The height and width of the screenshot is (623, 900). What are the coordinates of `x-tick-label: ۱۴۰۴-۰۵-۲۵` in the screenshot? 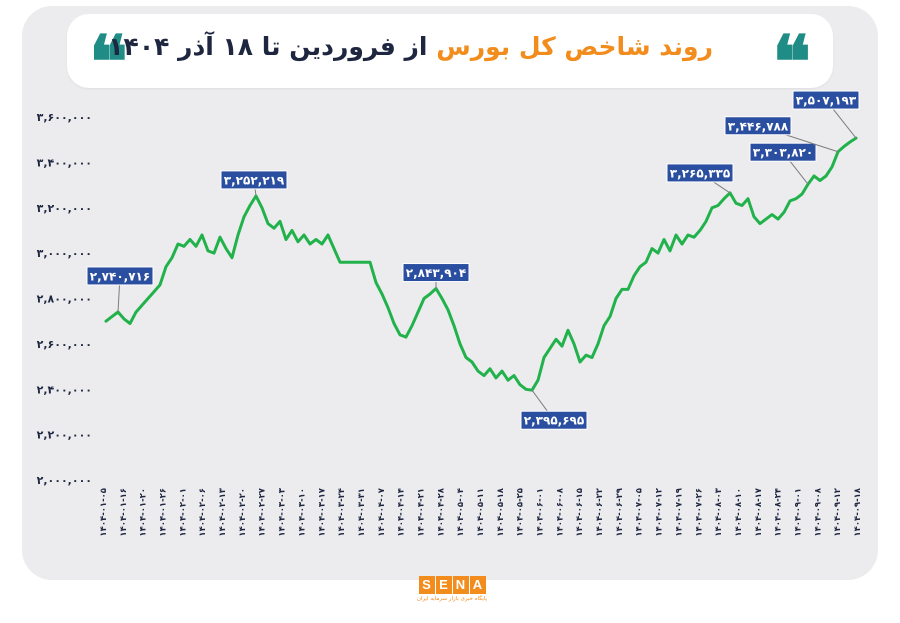 It's located at (521, 512).